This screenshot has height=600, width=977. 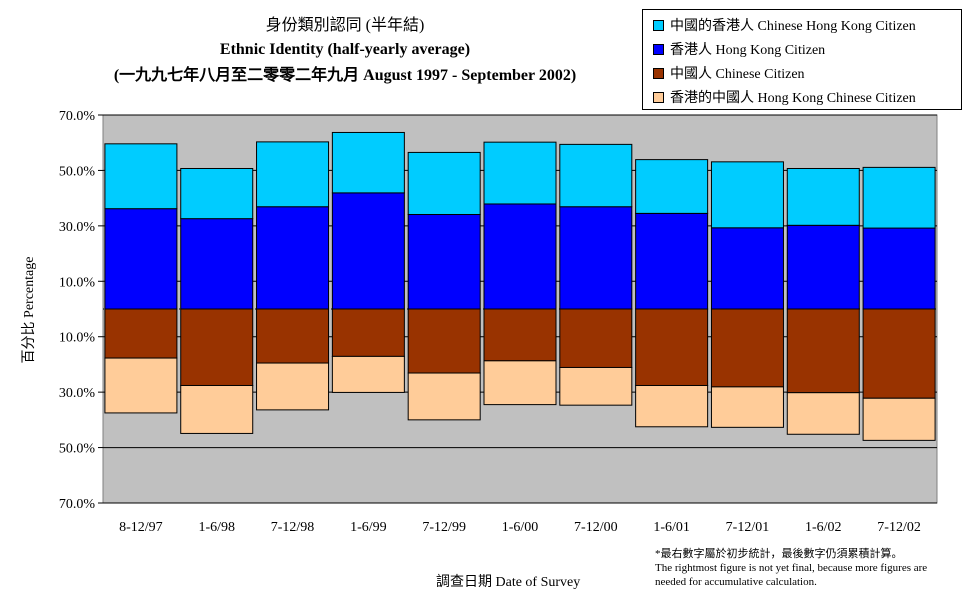 What do you see at coordinates (793, 98) in the screenshot?
I see `legend-label: 香港的中國人 Hong Kong Chinese Citizen` at bounding box center [793, 98].